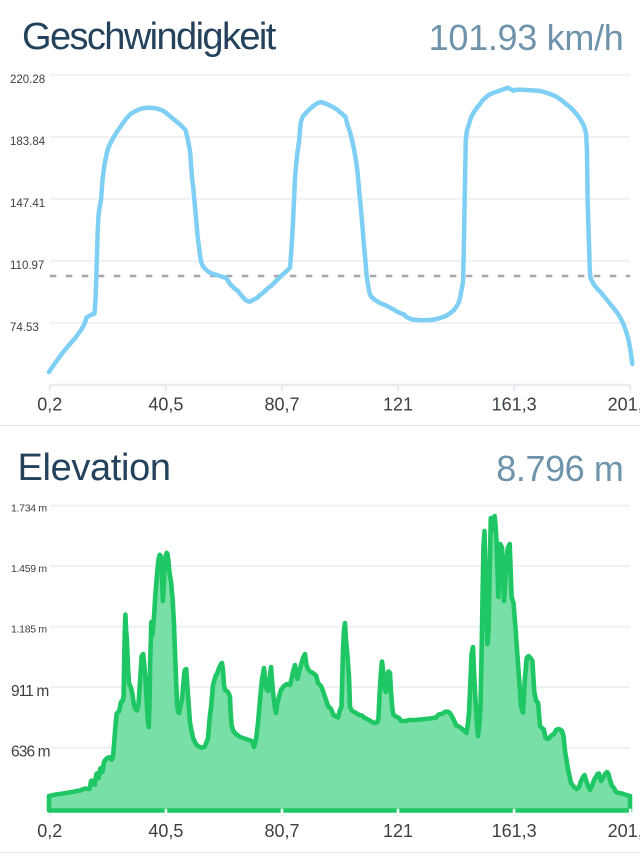  Describe the element at coordinates (24, 328) in the screenshot. I see `svg-text: 74.53` at that location.